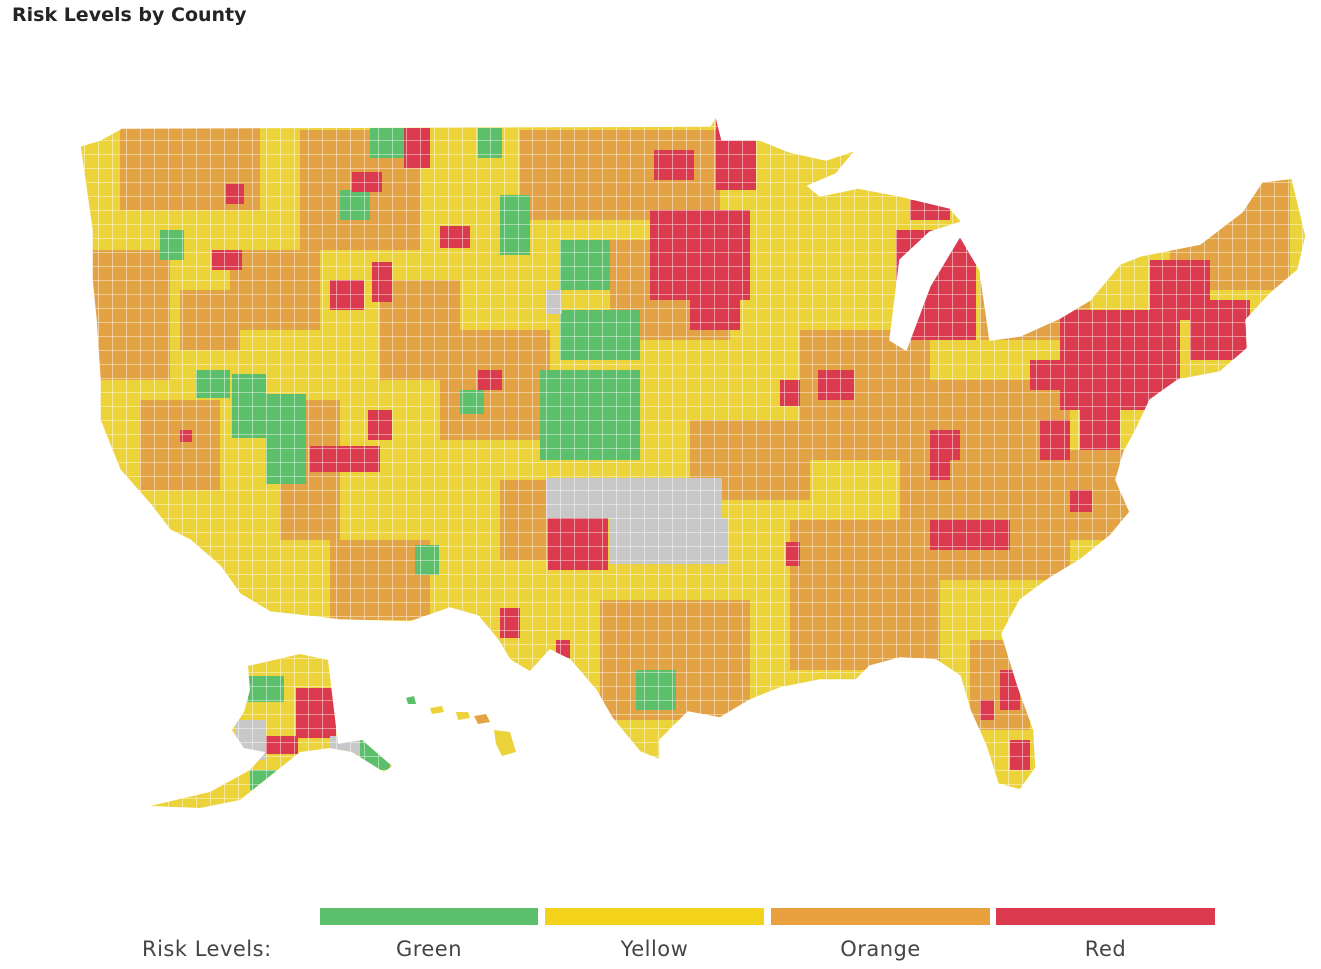 This screenshot has height=969, width=1321. What do you see at coordinates (1105, 949) in the screenshot?
I see `legend-label-red: Red` at bounding box center [1105, 949].